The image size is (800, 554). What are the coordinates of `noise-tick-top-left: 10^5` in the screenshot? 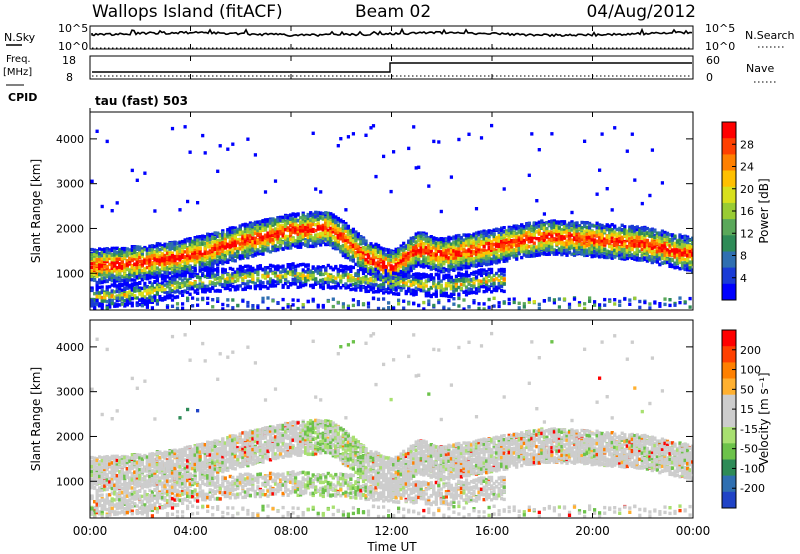 It's located at (73, 28).